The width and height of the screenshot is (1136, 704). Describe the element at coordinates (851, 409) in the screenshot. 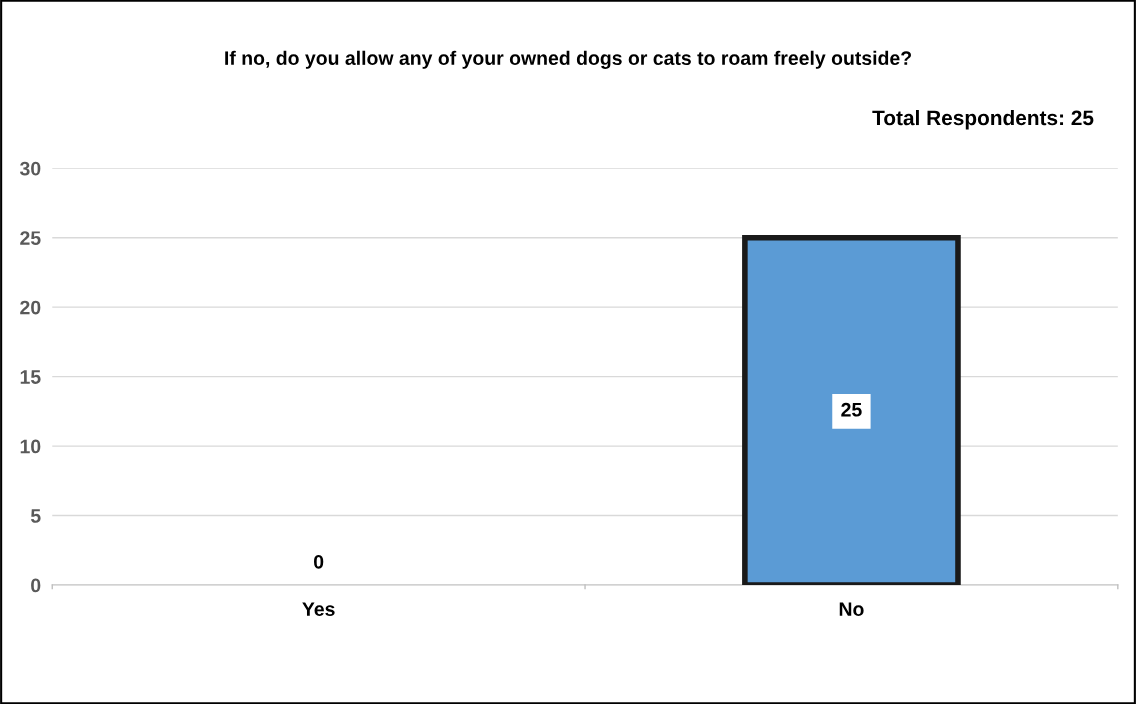

I see `data-label: 25` at that location.